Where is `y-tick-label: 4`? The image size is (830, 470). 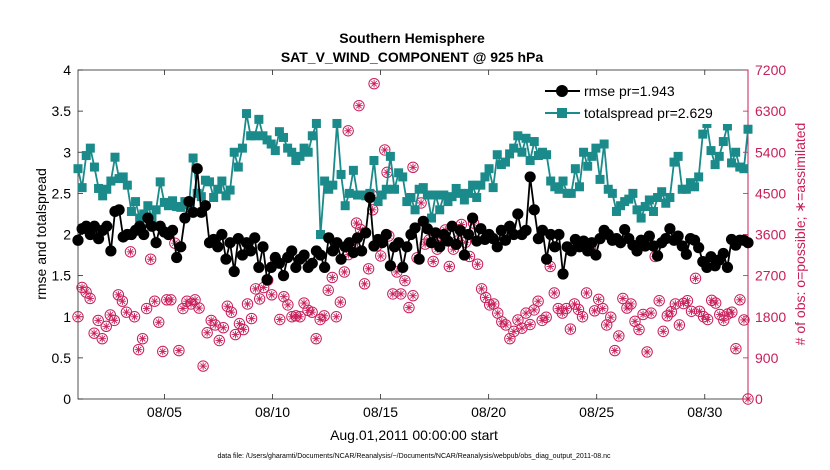 y-tick-label: 4 is located at coordinates (67, 70).